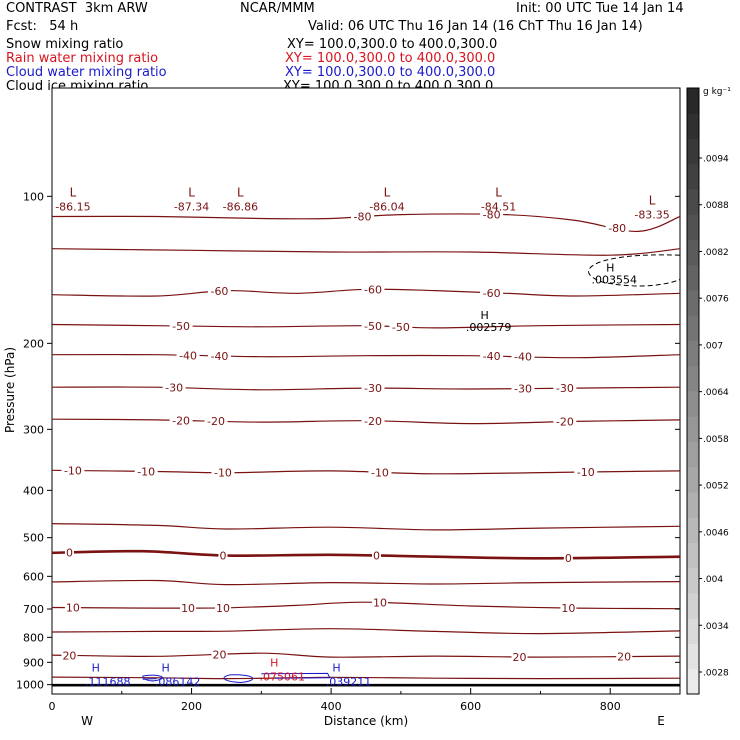 The height and width of the screenshot is (740, 740). I want to click on surface-layer, so click(366, 685).